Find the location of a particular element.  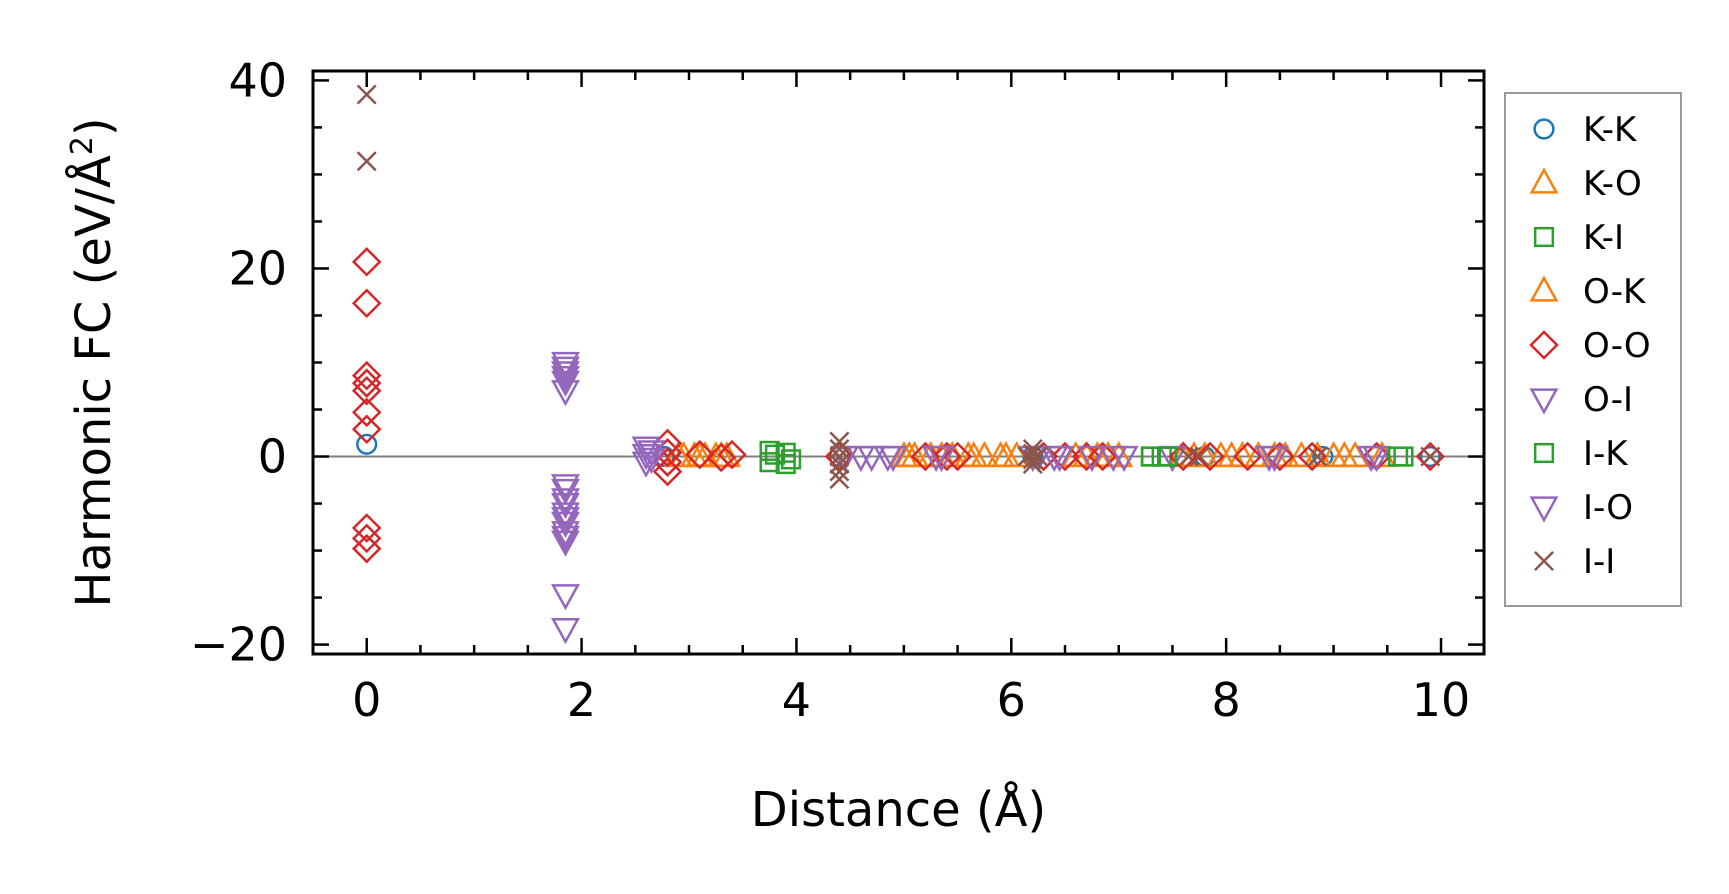

x-axis-label: Distance (Å) is located at coordinates (898, 809).